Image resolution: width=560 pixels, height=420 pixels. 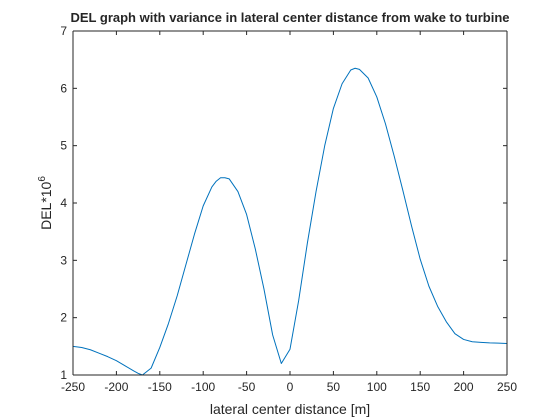 What do you see at coordinates (63, 146) in the screenshot?
I see `y-tick-label: 5` at bounding box center [63, 146].